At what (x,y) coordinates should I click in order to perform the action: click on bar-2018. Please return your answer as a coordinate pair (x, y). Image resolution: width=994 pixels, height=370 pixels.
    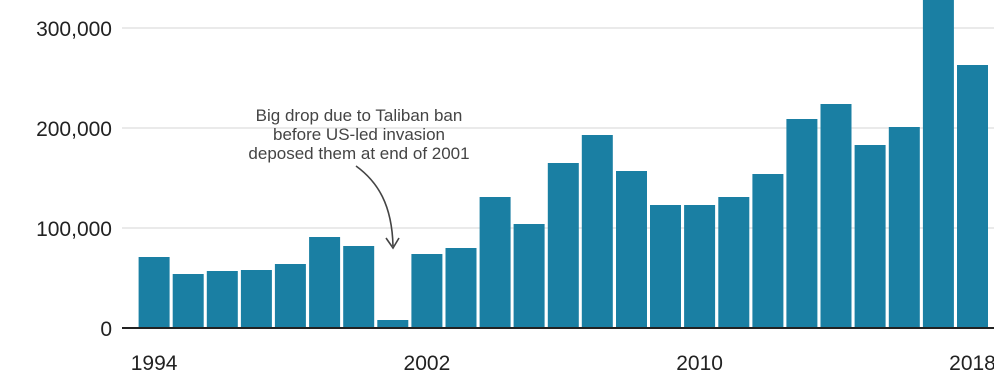
    Looking at the image, I should click on (972, 196).